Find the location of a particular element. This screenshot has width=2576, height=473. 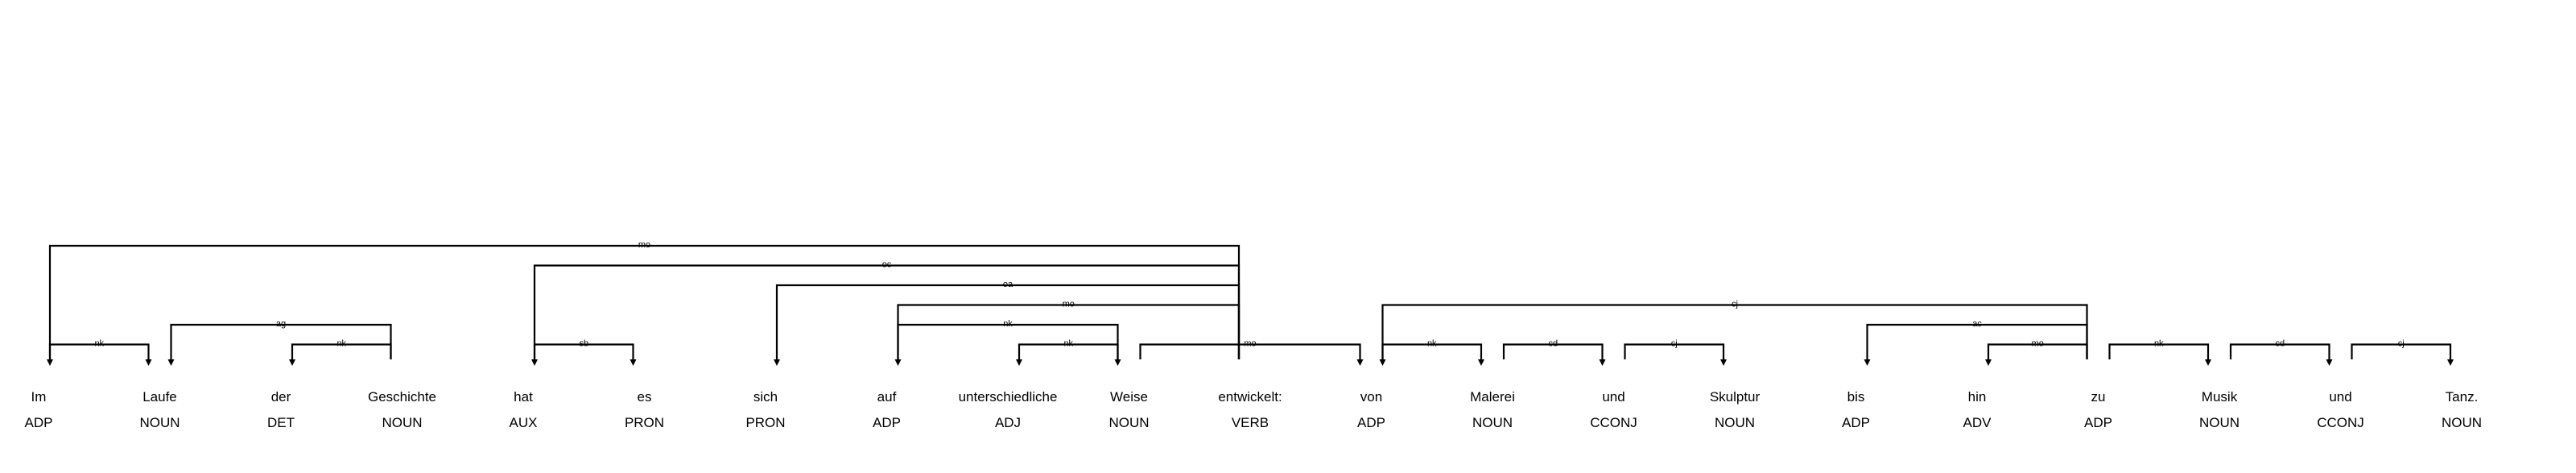

token-pos-tag: ADJ is located at coordinates (1008, 422).